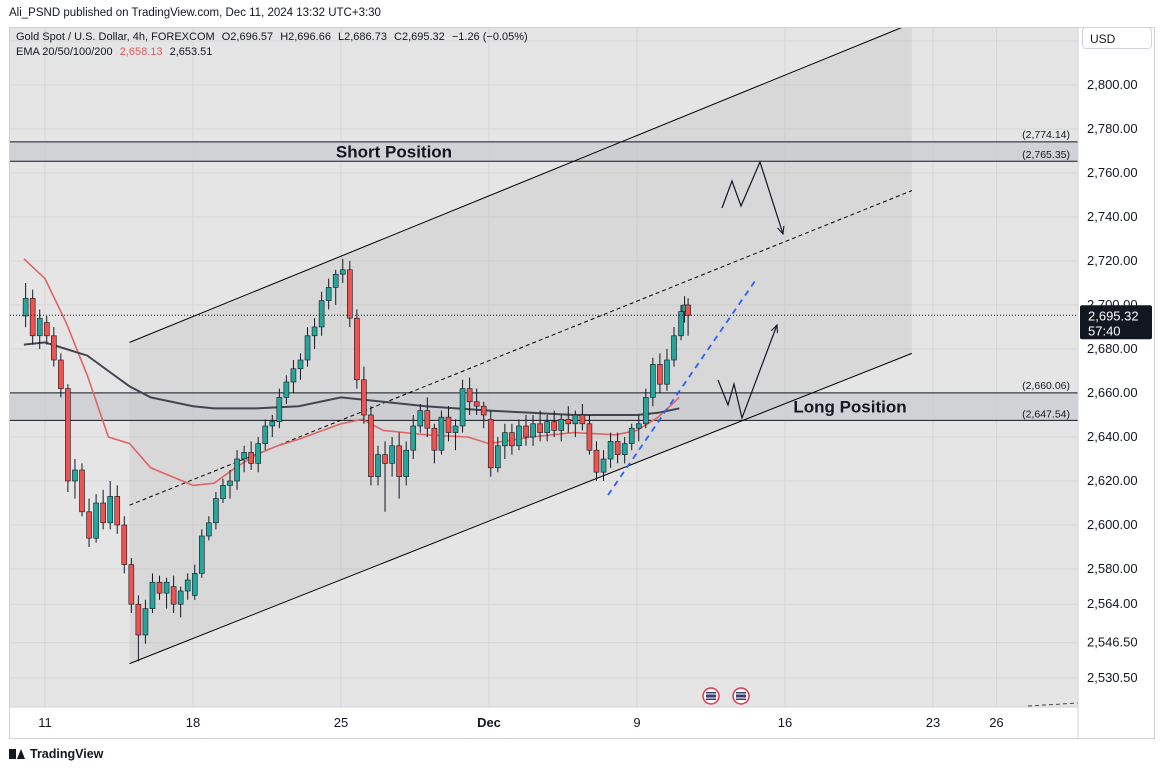  Describe the element at coordinates (64, 52) in the screenshot. I see `ema-label: EMA 20/50/100/200` at that location.